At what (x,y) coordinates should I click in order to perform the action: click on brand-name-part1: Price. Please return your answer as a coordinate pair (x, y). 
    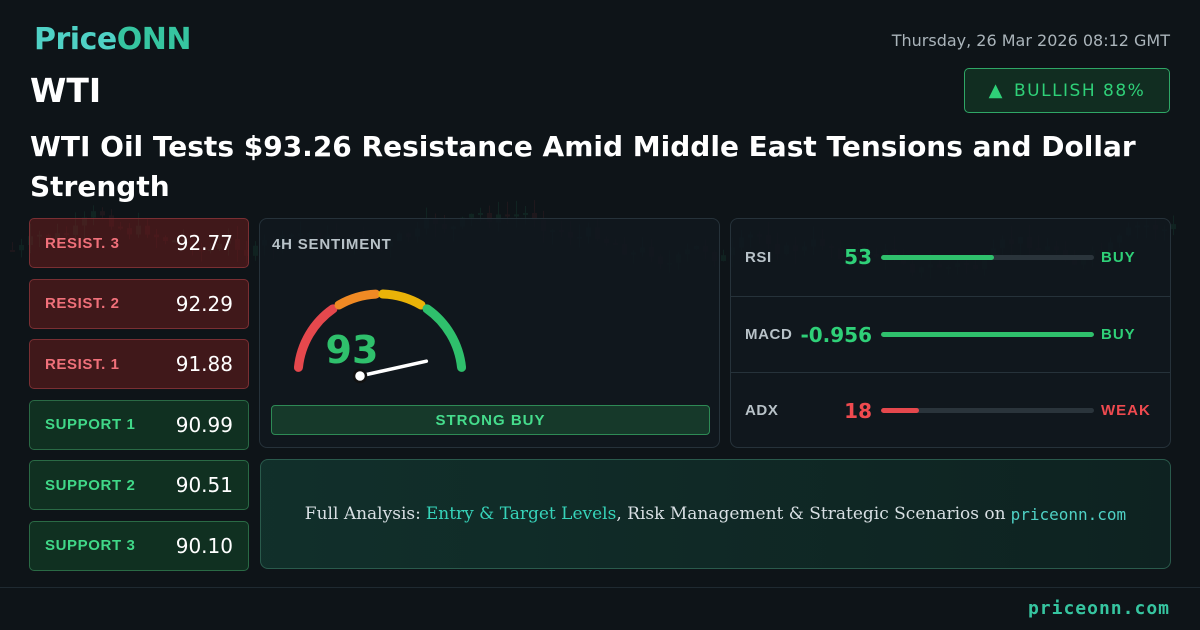
    Looking at the image, I should click on (75, 39).